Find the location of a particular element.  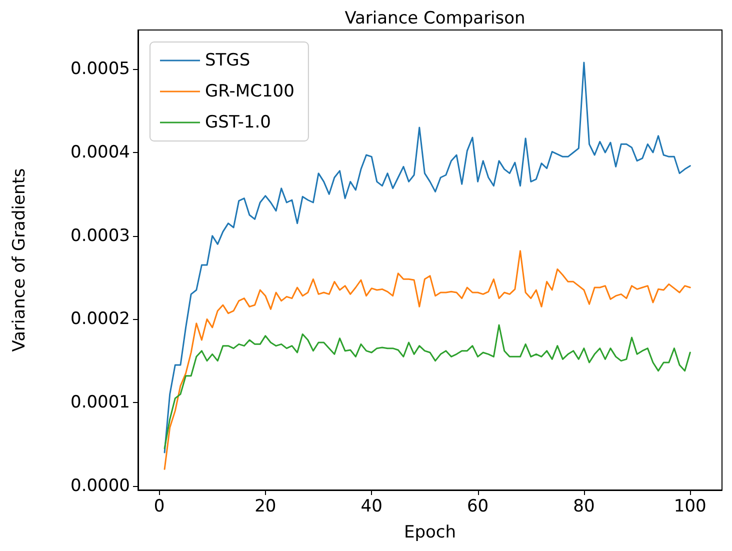

y-tick-label: 0.0003 is located at coordinates (100, 236).